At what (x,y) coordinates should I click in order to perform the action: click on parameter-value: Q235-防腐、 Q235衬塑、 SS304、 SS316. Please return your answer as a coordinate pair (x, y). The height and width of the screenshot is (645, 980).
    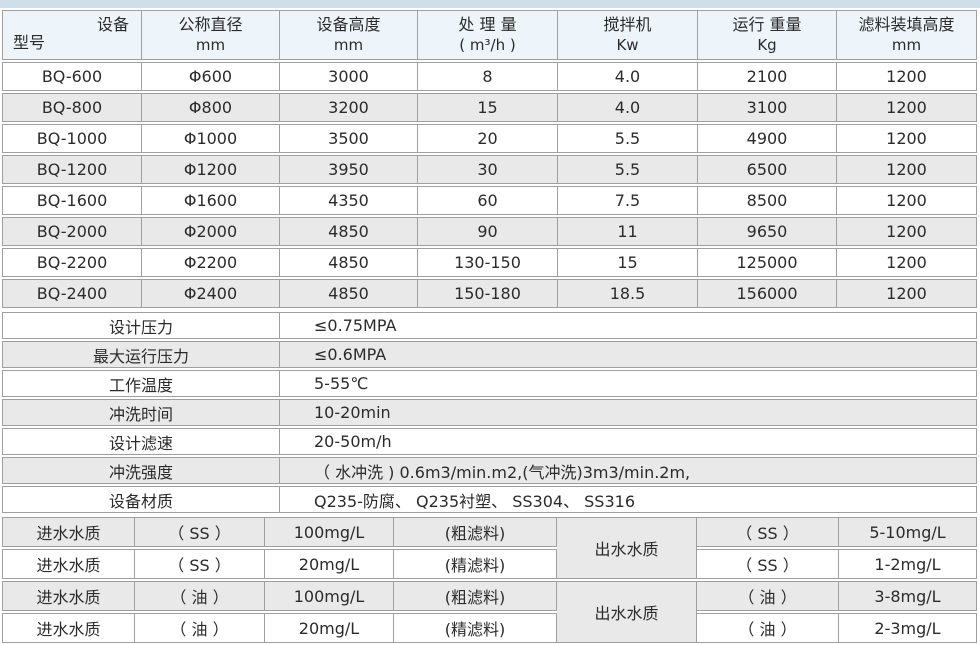
    Looking at the image, I should click on (628, 499).